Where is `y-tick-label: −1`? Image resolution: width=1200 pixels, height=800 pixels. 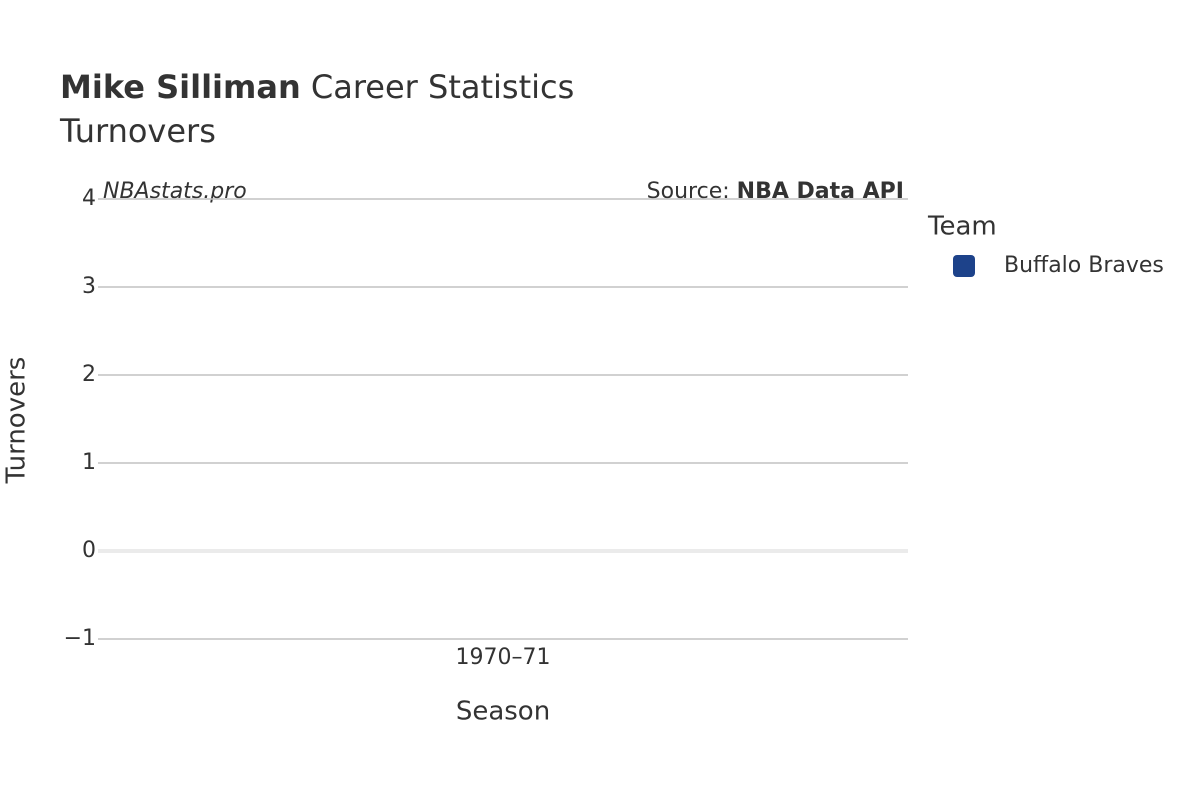 y-tick-label: −1 is located at coordinates (80, 638).